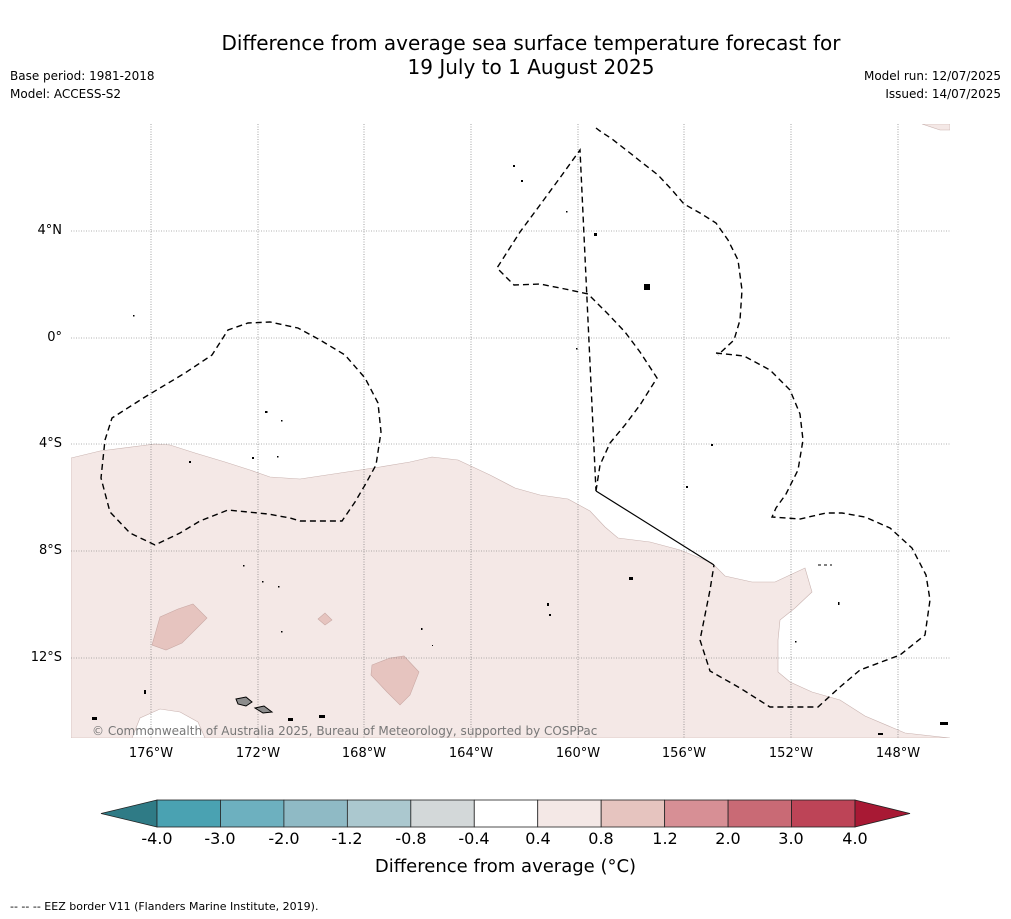 This screenshot has height=919, width=1011. What do you see at coordinates (66, 94) in the screenshot?
I see `model-text: Model: ACCESS-S2` at bounding box center [66, 94].